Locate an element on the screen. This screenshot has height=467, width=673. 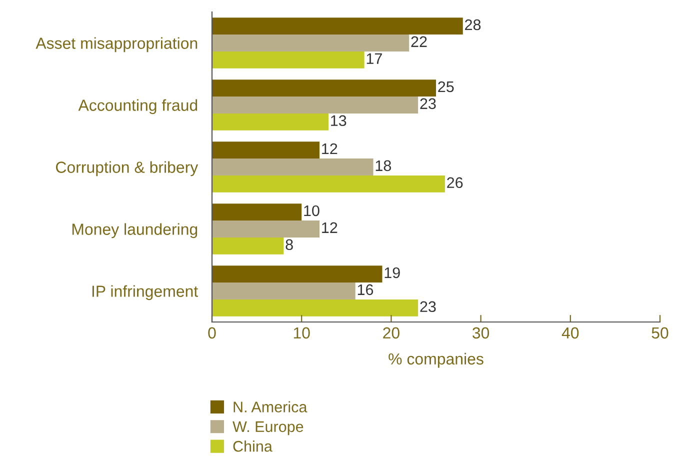
data-label: 17 is located at coordinates (374, 58).